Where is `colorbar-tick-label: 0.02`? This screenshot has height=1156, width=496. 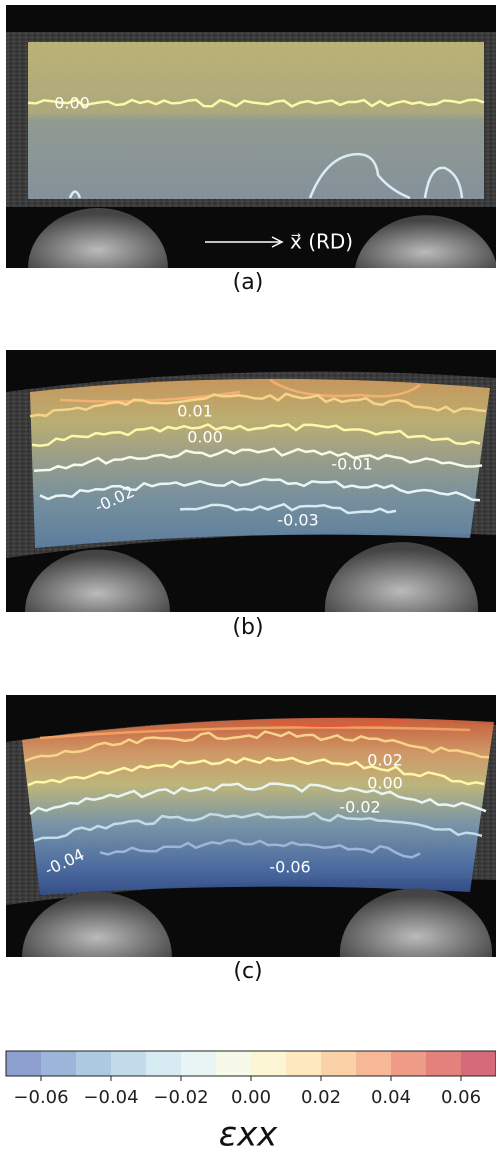
colorbar-tick-label: 0.02 is located at coordinates (321, 1097).